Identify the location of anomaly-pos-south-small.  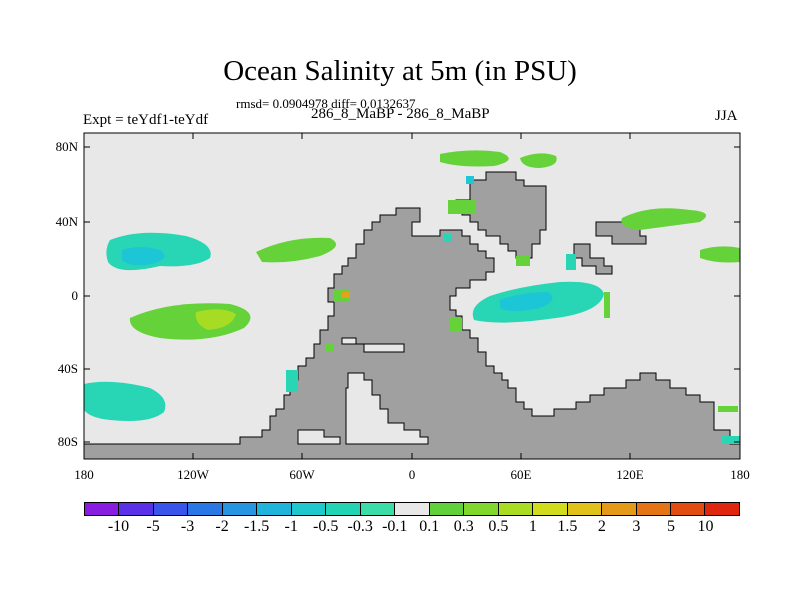
(330, 348).